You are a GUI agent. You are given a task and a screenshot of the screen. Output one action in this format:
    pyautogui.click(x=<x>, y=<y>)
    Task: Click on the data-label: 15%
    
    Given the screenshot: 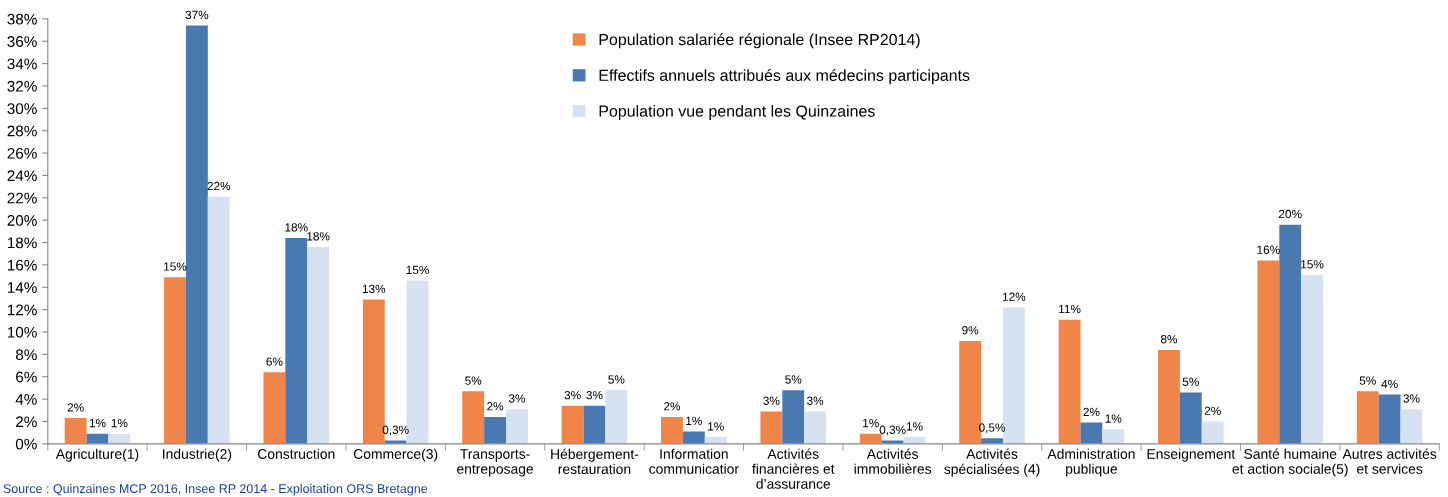 What is the action you would take?
    pyautogui.click(x=417, y=270)
    